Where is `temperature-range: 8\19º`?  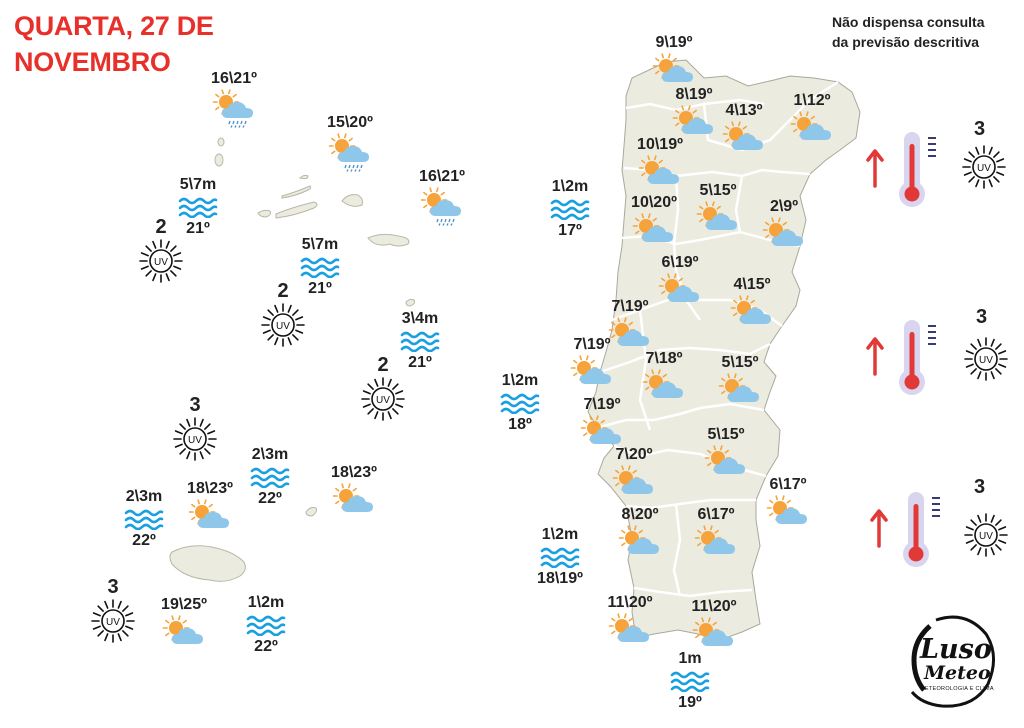 temperature-range: 8\19º is located at coordinates (694, 94).